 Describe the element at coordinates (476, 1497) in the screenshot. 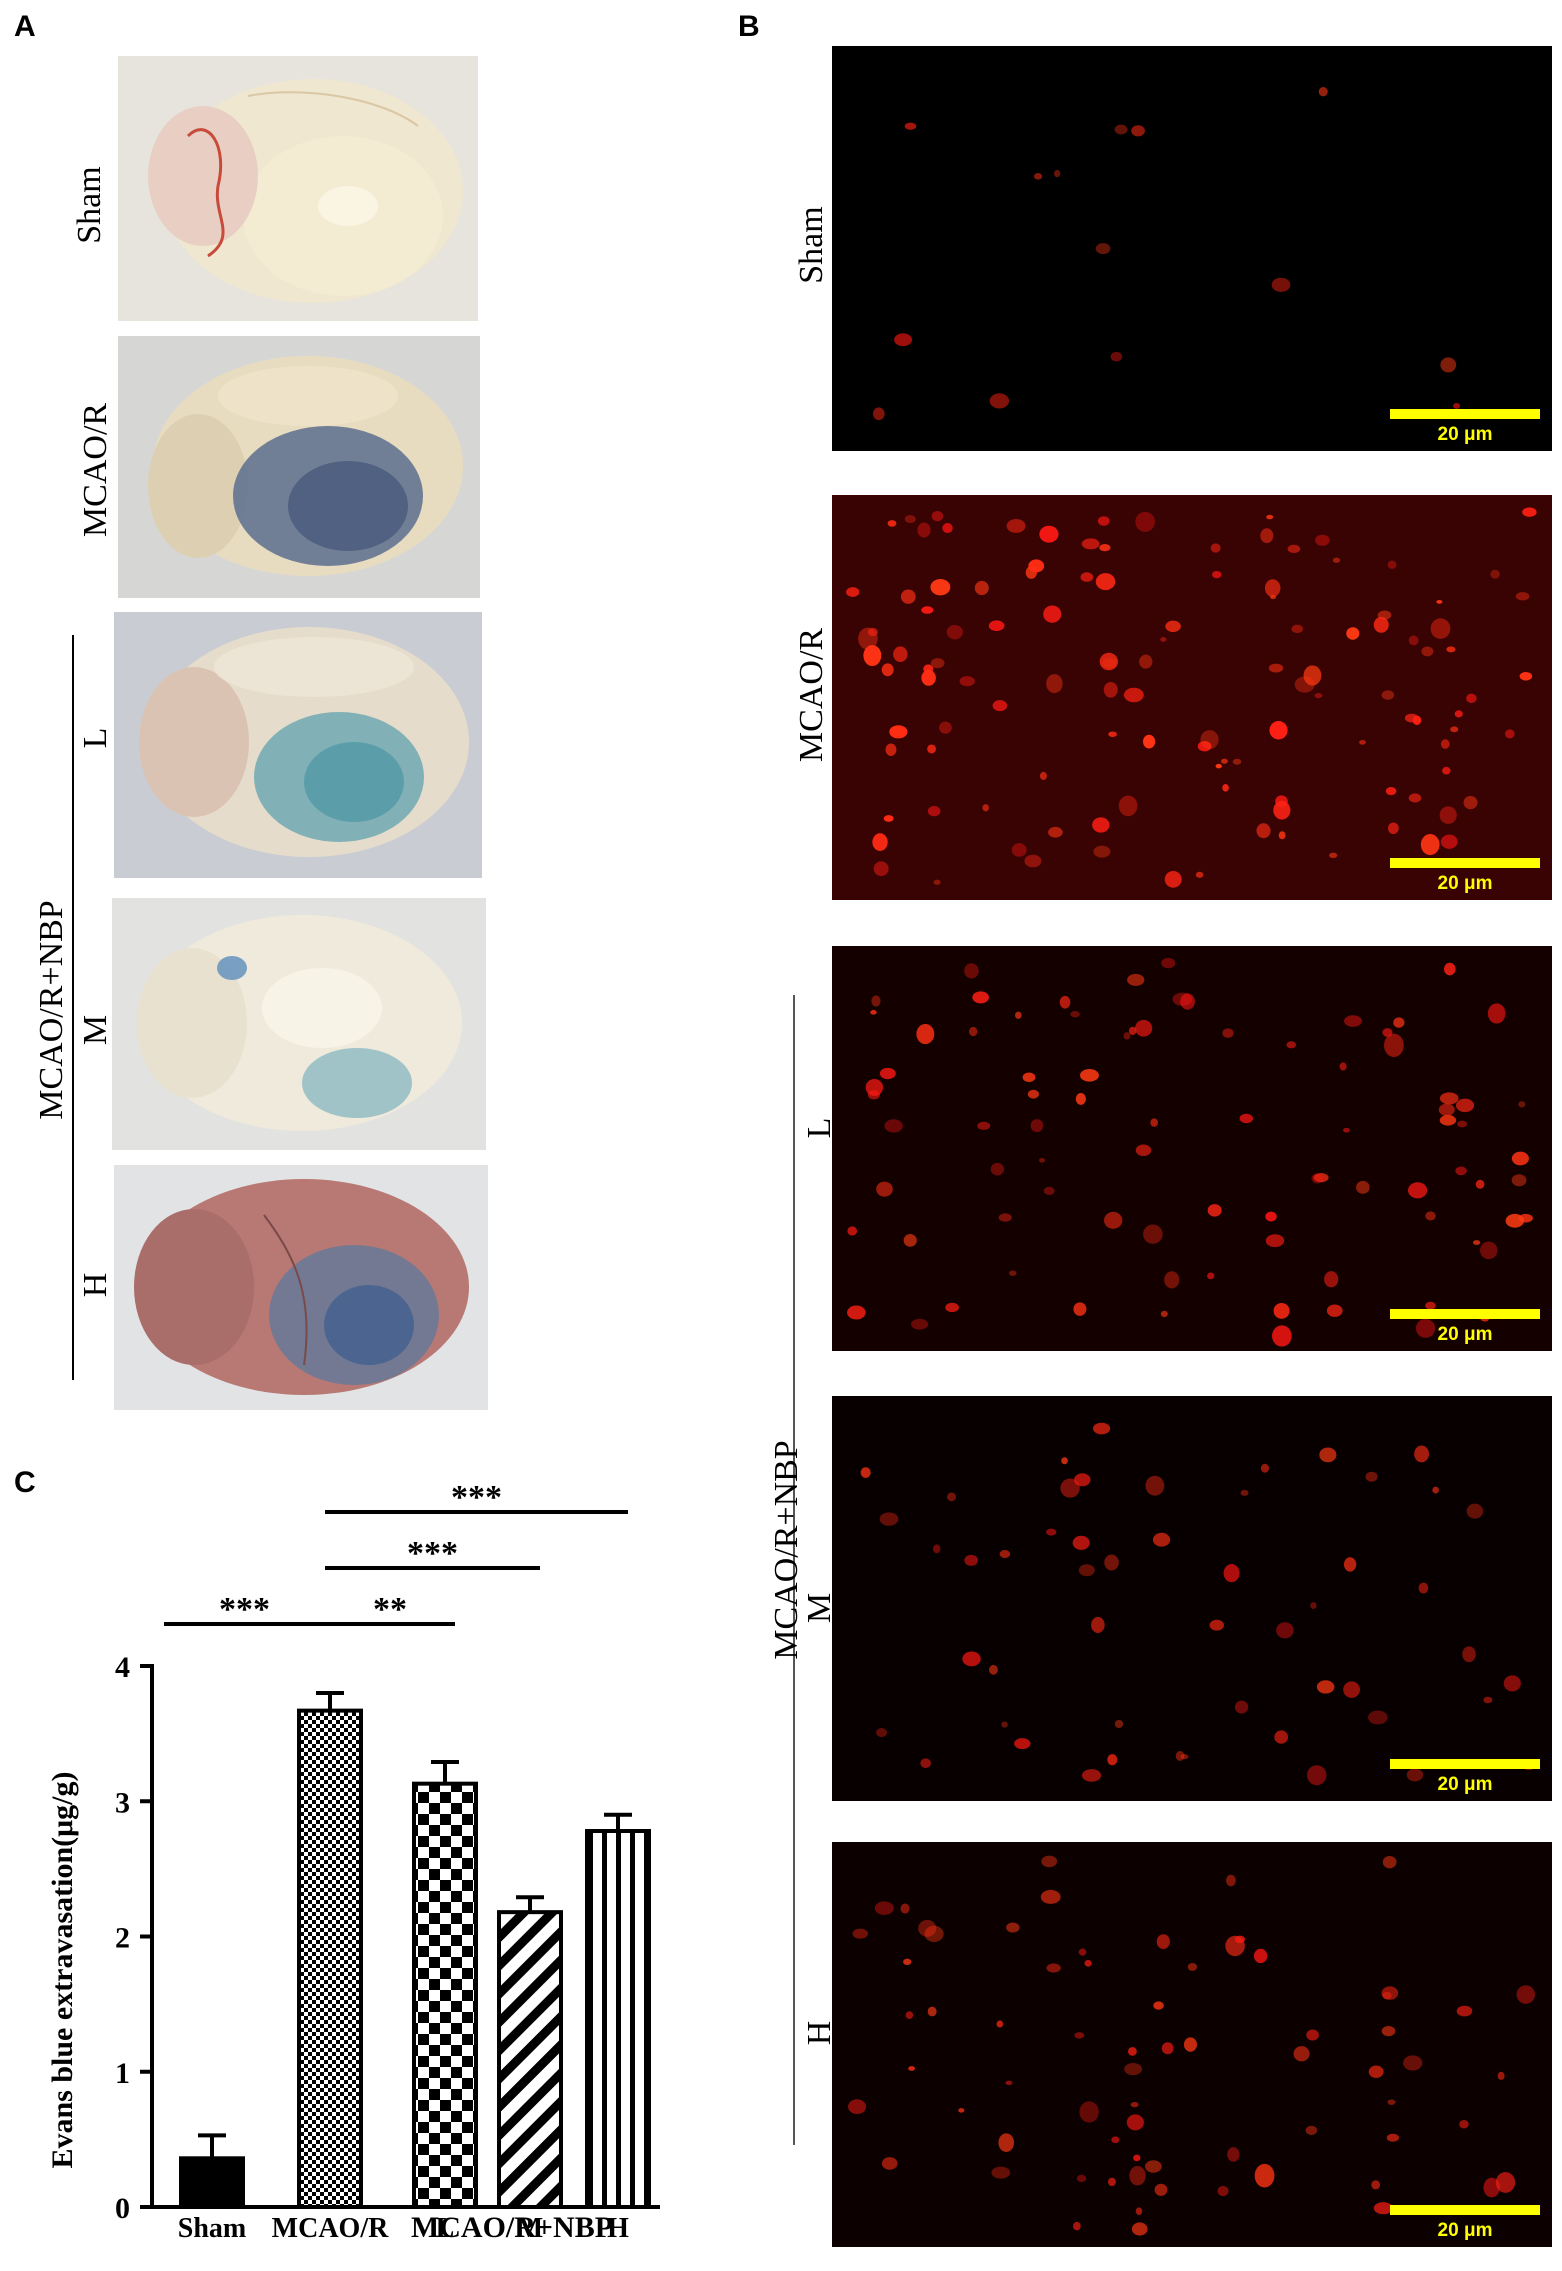

I see `significance-label: ***` at that location.